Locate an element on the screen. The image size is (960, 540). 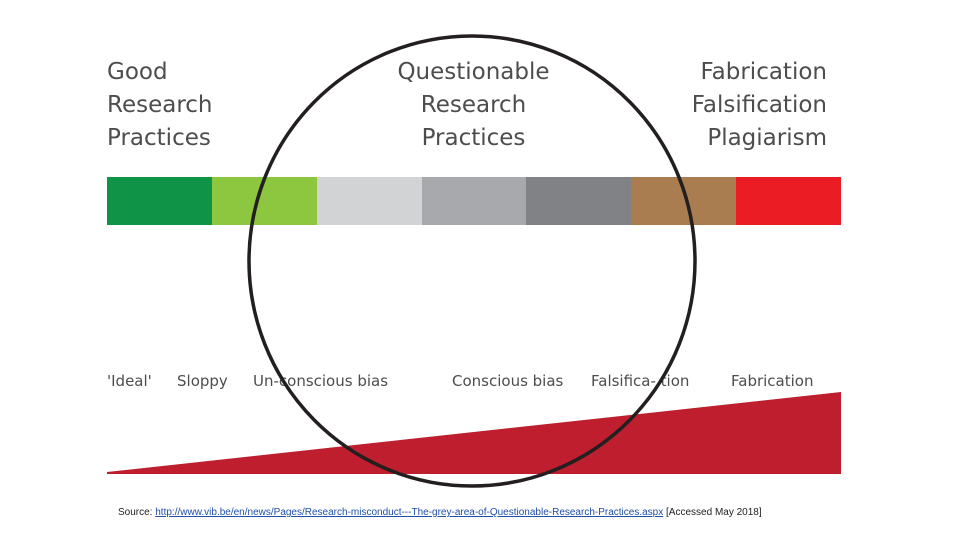
source-accessed: [Accessed May 2018] is located at coordinates (712, 512).